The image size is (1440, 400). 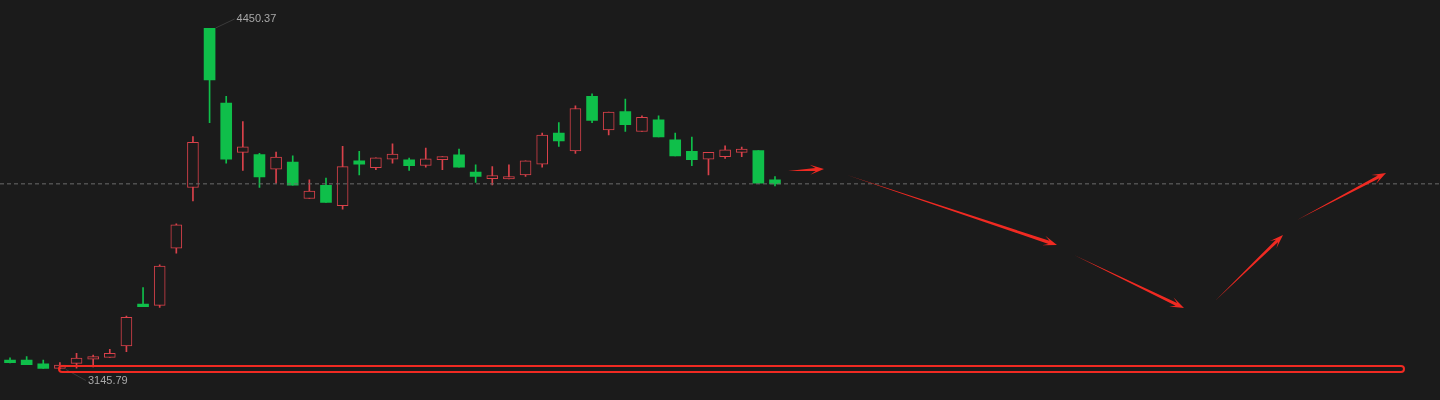 I want to click on text: 3145.79, so click(x=107, y=379).